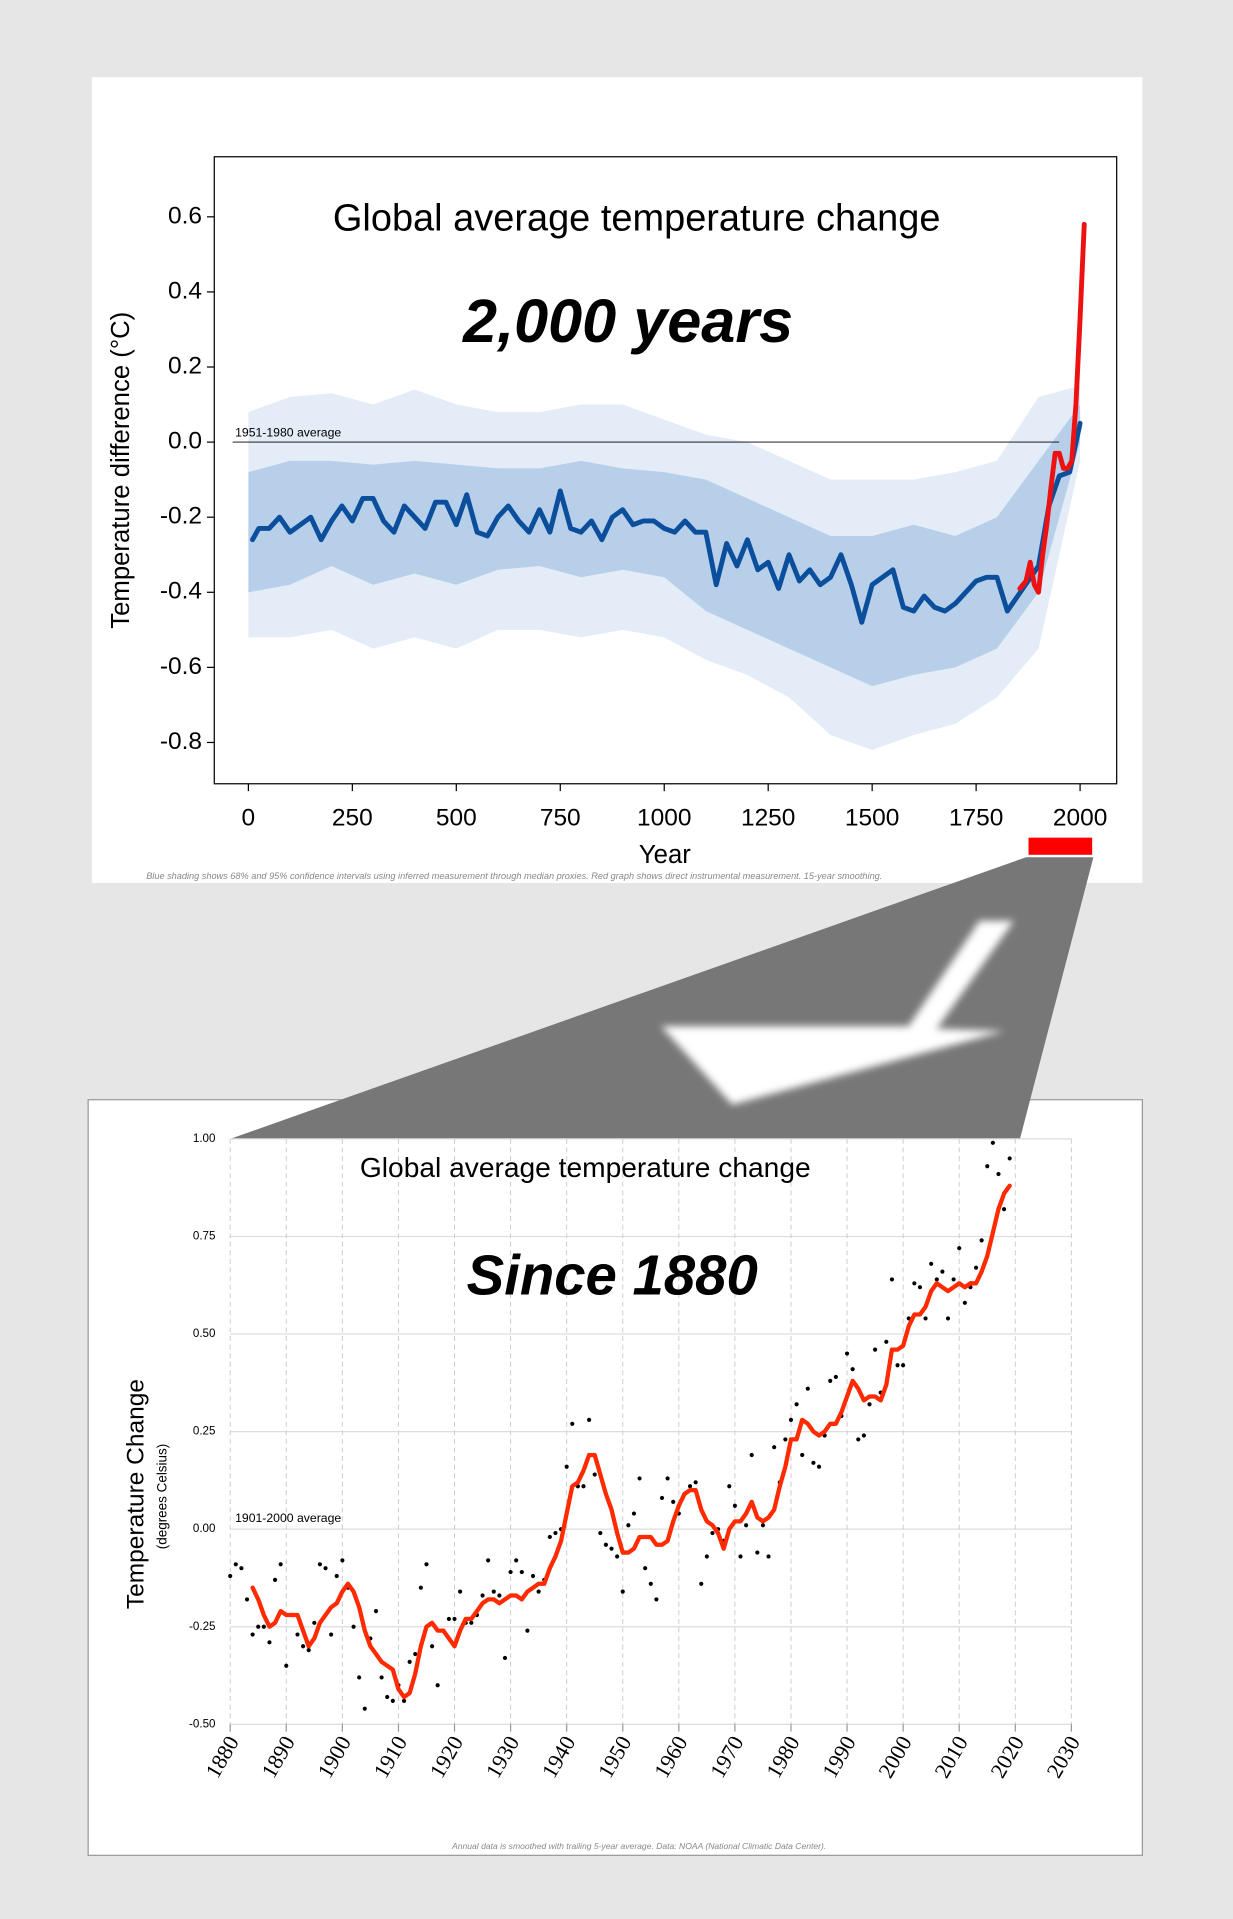 Image resolution: width=1233 pixels, height=1919 pixels. Describe the element at coordinates (181, 591) in the screenshot. I see `y-tick-label: -0.4` at that location.